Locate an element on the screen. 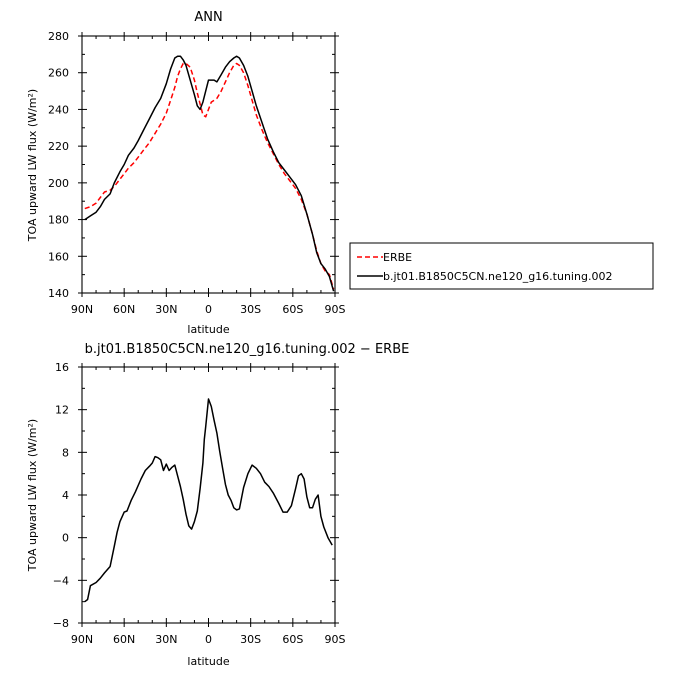  y-tick-label: 4 is located at coordinates (65, 495).